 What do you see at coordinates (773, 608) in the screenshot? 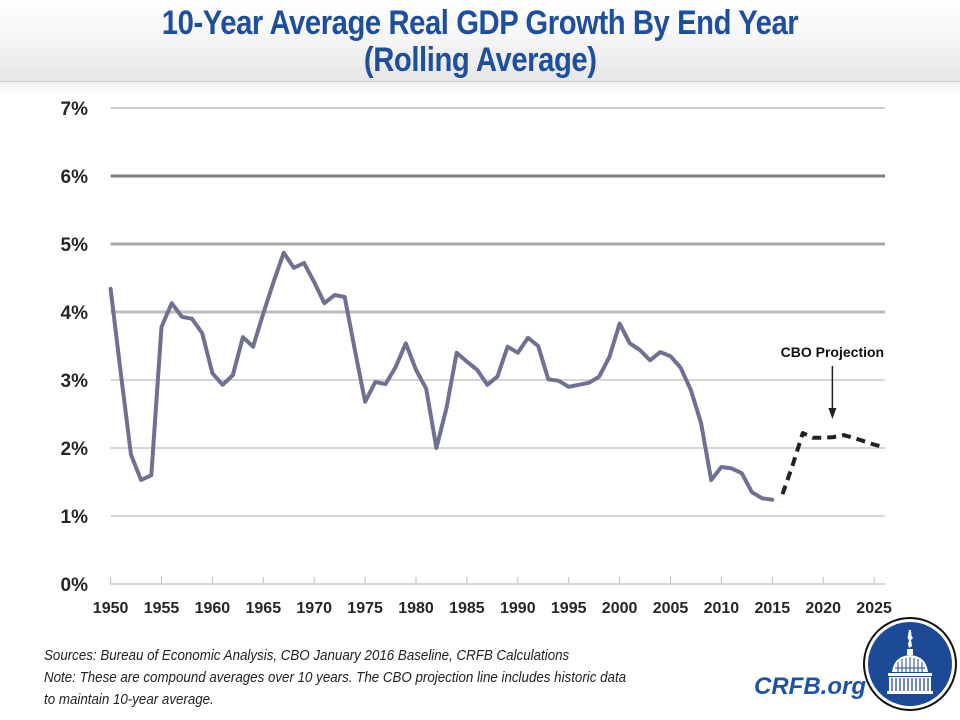
I see `x-tick-label: 2015` at bounding box center [773, 608].